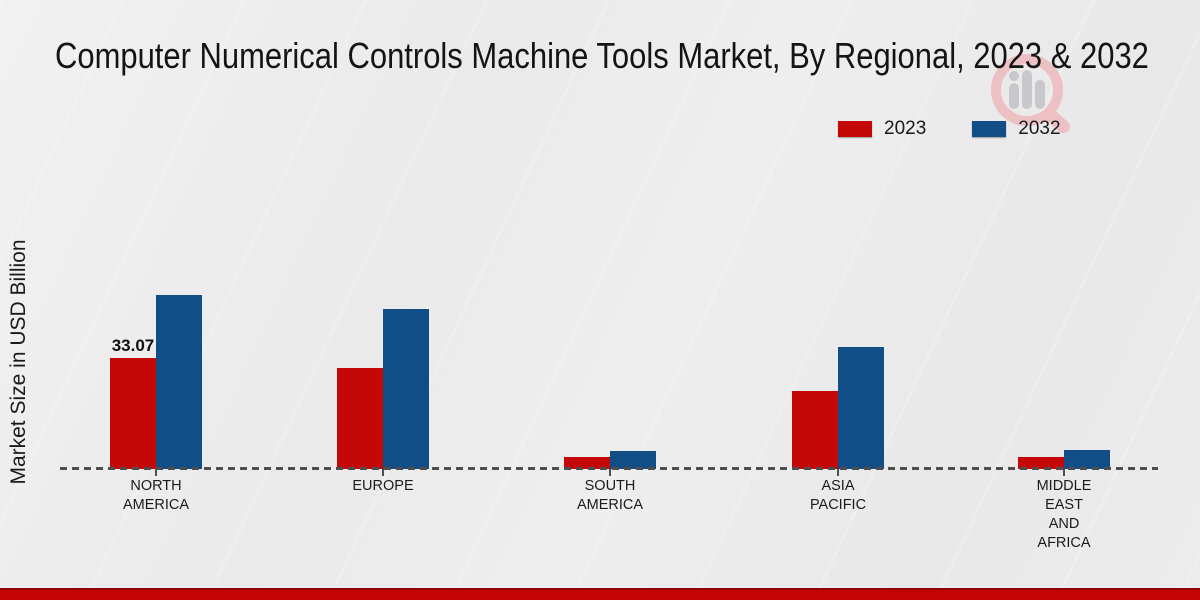 Image resolution: width=1200 pixels, height=600 pixels. What do you see at coordinates (133, 345) in the screenshot?
I see `bar-value-label: 33.07` at bounding box center [133, 345].